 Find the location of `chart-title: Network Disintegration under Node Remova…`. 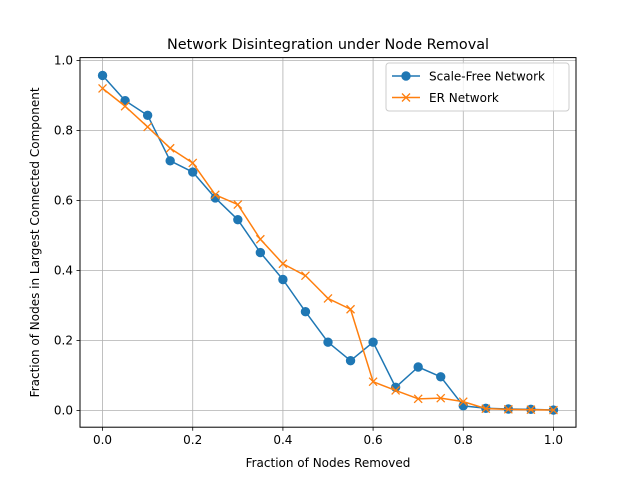

chart-title: Network Disintegration under Node Remova… is located at coordinates (328, 45).